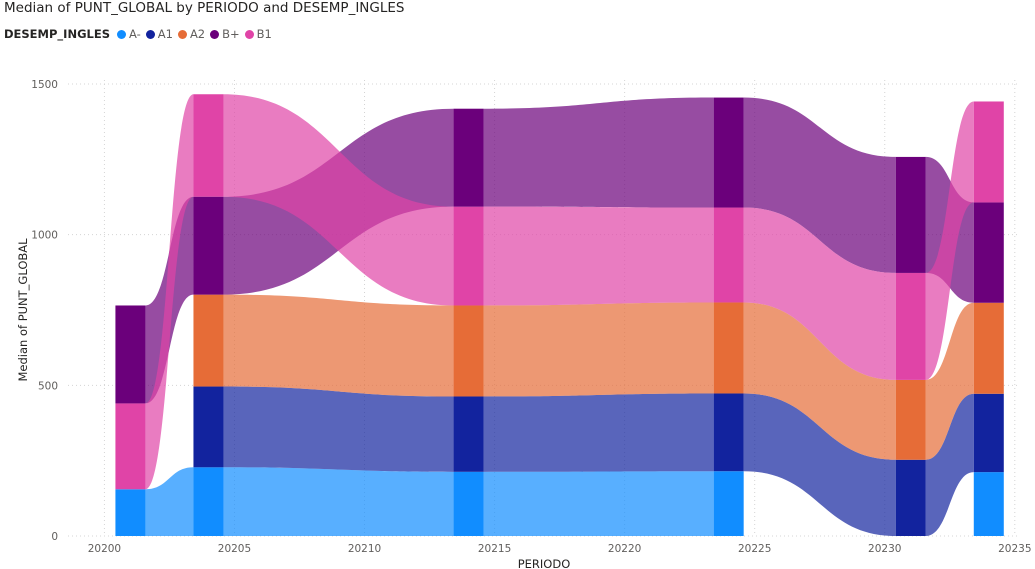  I want to click on legend-label: A1, so click(165, 34).